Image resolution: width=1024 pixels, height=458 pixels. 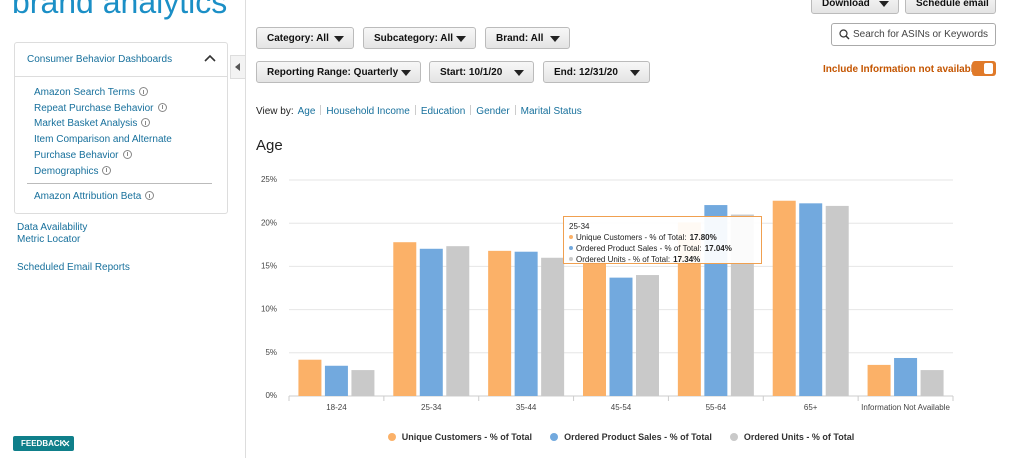 I want to click on link-text: Item Comparison and Alternate, so click(x=103, y=140).